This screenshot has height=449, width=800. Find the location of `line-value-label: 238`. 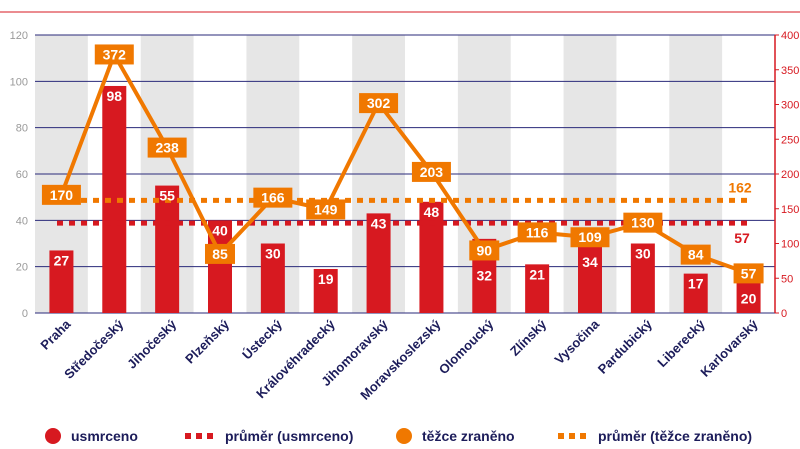

line-value-label: 238 is located at coordinates (167, 148).